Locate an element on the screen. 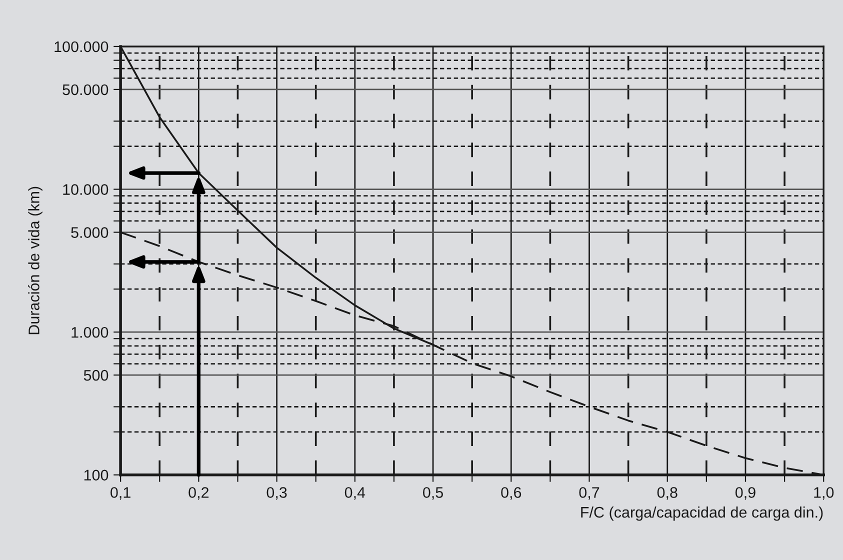  y-tick-label: 10.000 is located at coordinates (85, 189).